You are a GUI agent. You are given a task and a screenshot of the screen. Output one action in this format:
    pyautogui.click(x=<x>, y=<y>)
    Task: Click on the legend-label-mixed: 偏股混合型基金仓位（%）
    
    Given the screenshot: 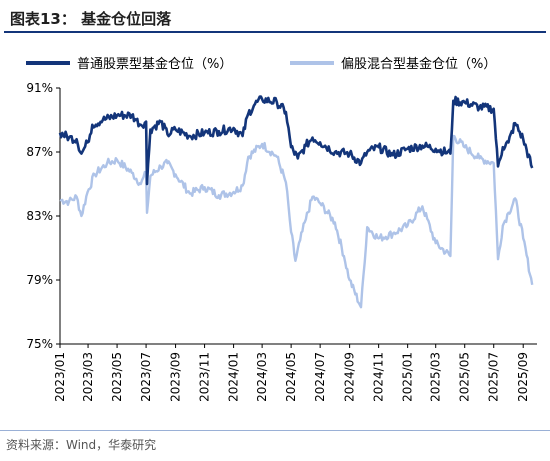 What is the action you would take?
    pyautogui.click(x=418, y=64)
    